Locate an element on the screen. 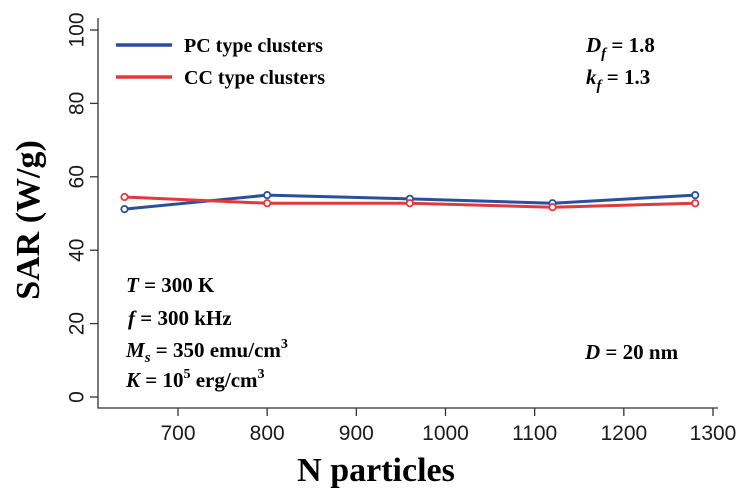 The width and height of the screenshot is (747, 492). y-tick-label: 100 is located at coordinates (77, 29).